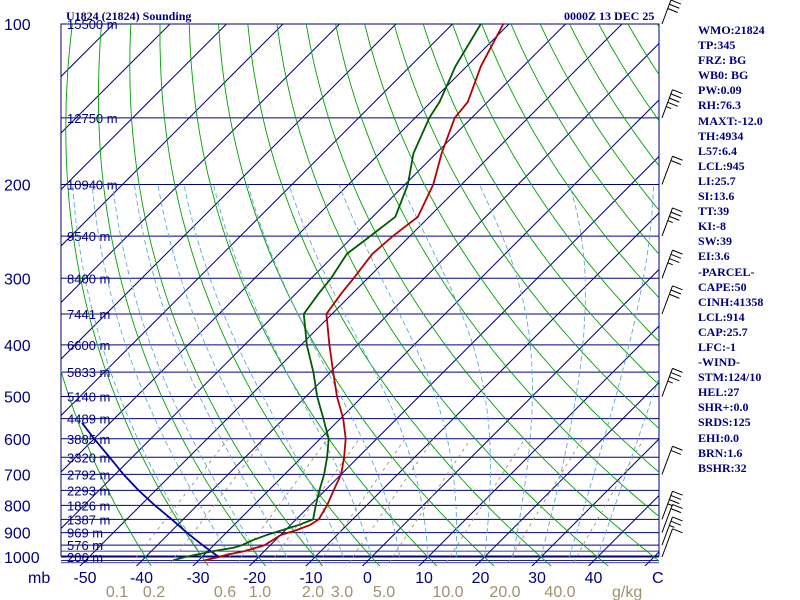 Image resolution: width=800 pixels, height=600 pixels. I want to click on height-label: 969 m, so click(85, 533).